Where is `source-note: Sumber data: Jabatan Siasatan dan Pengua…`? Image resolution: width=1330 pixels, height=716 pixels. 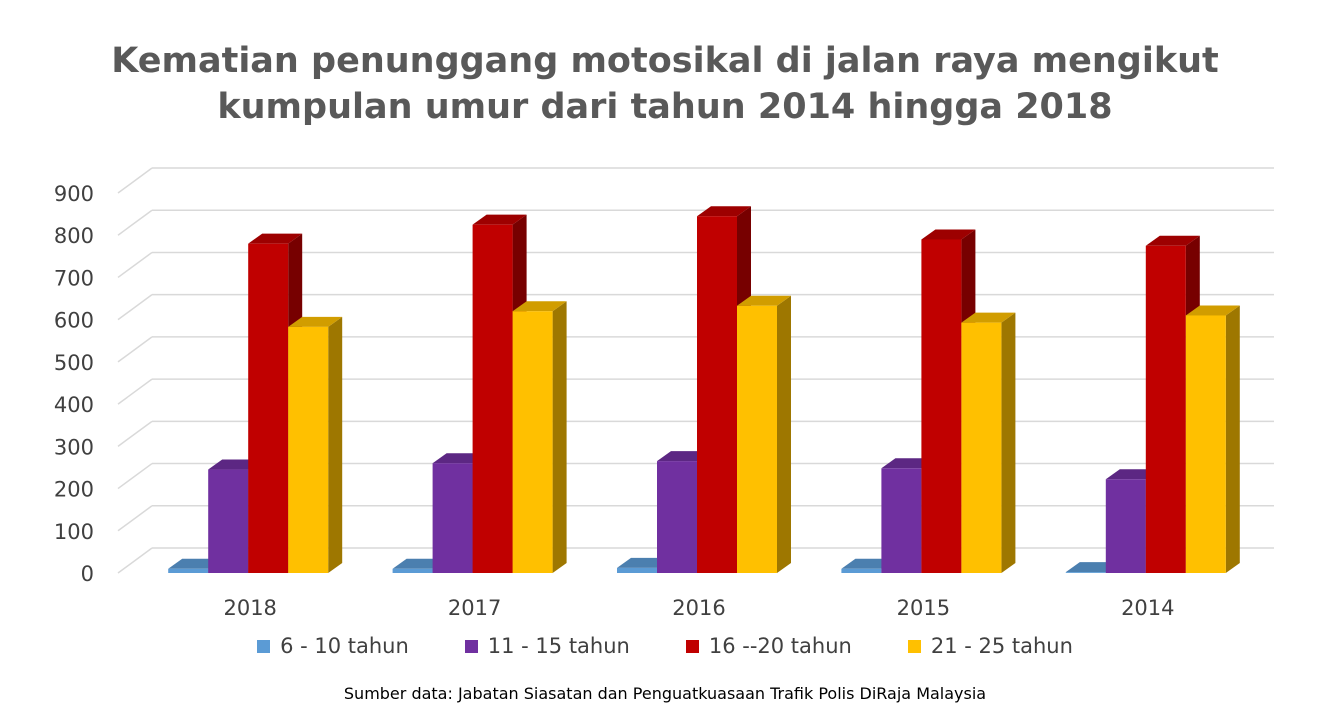 source-note: Sumber data: Jabatan Siasatan dan Pengua… is located at coordinates (665, 693).